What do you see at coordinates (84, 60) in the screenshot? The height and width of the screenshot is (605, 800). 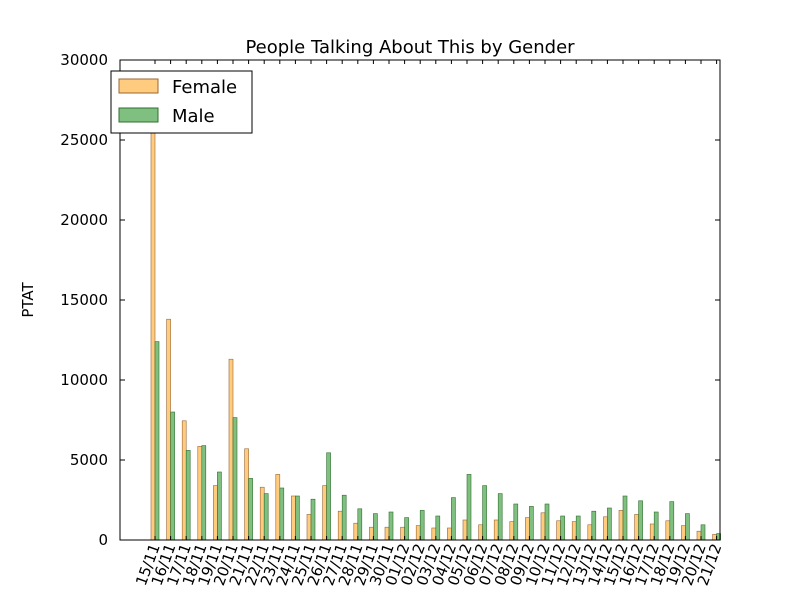 I see `y-tick-label: 30000` at bounding box center [84, 60].